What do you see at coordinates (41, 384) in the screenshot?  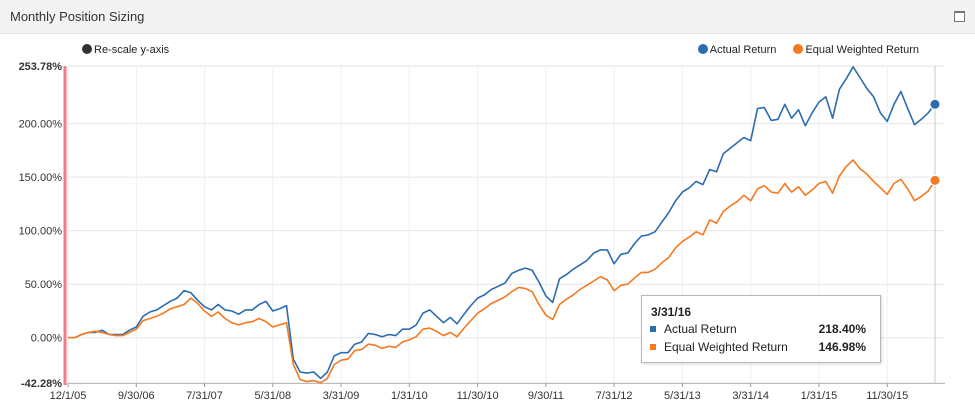 I see `y-tick-label: -42.28%` at bounding box center [41, 384].